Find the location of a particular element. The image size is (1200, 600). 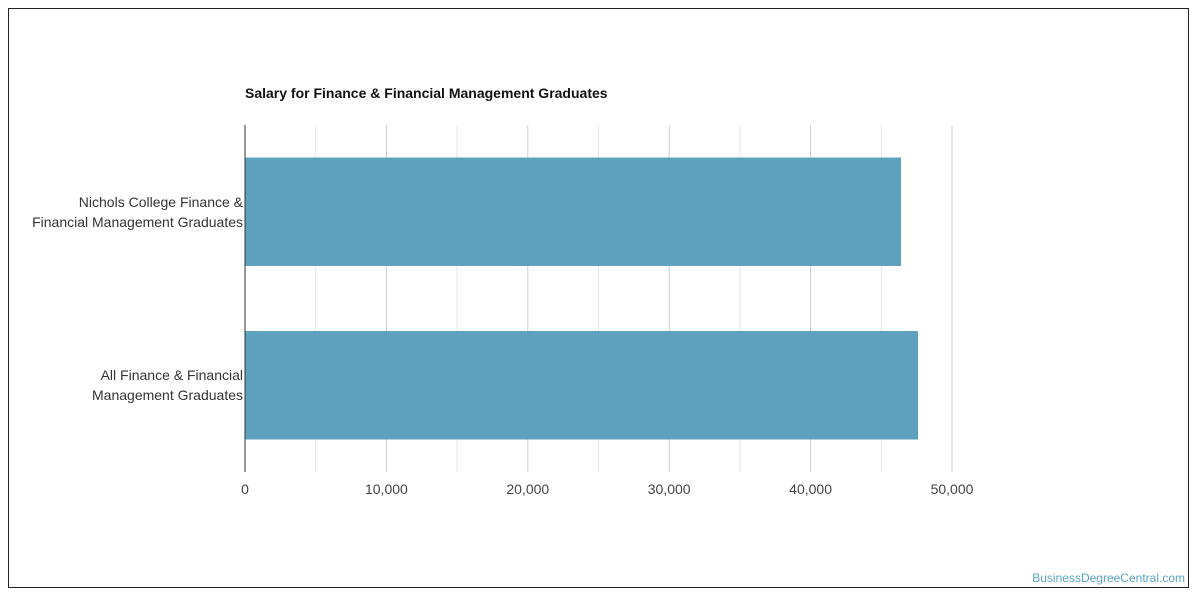

x-tick-label: 50,000 is located at coordinates (952, 489).